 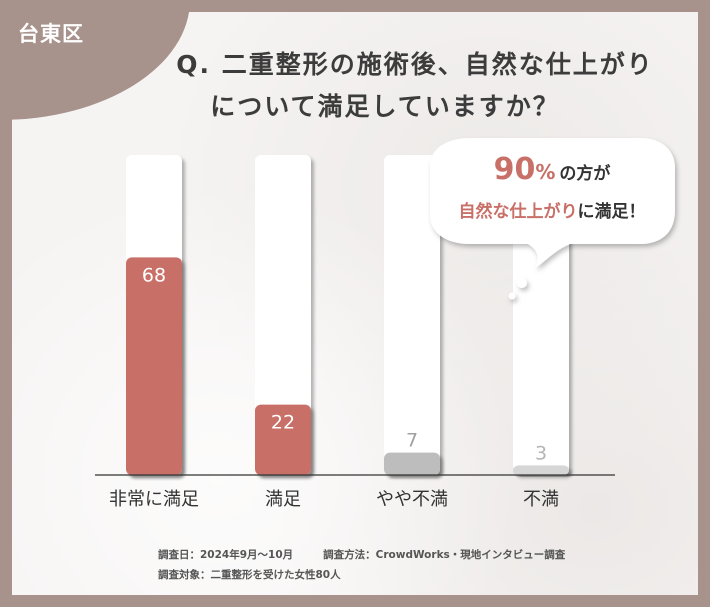 I want to click on bar-value-label: 68, so click(x=154, y=275).